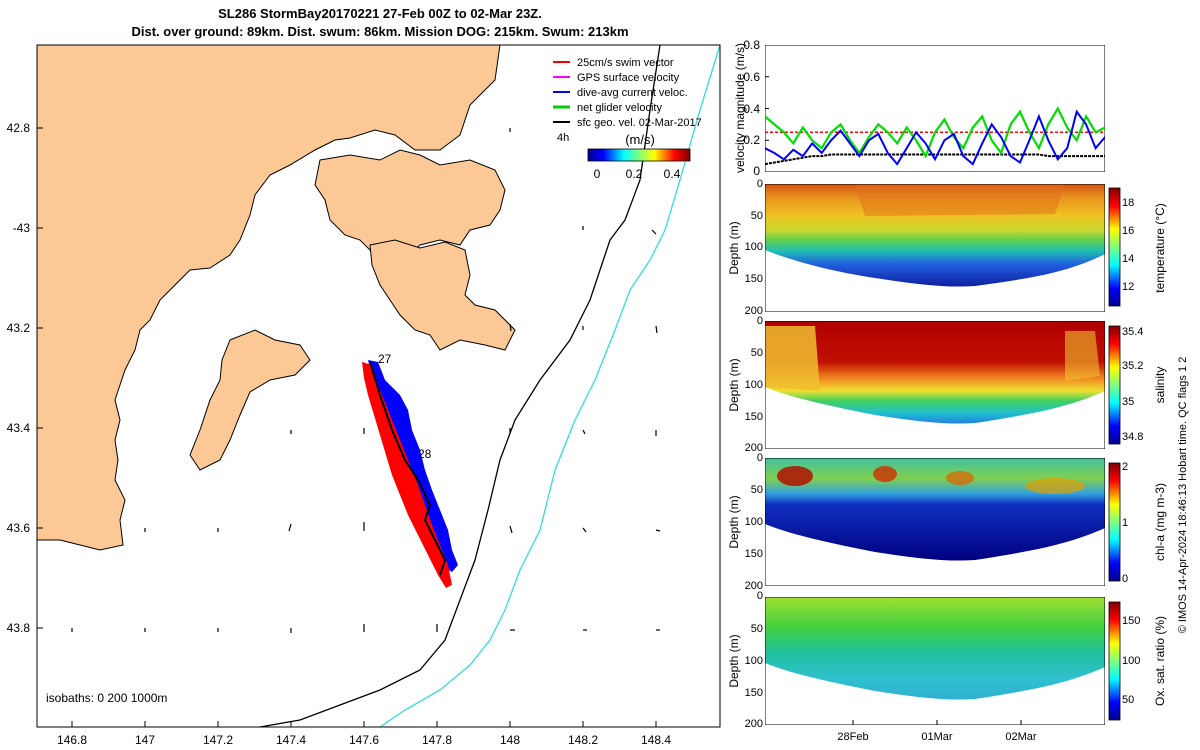 The height and width of the screenshot is (750, 1200). Describe the element at coordinates (1133, 437) in the screenshot. I see `cbar-tick-label: 34.8` at that location.